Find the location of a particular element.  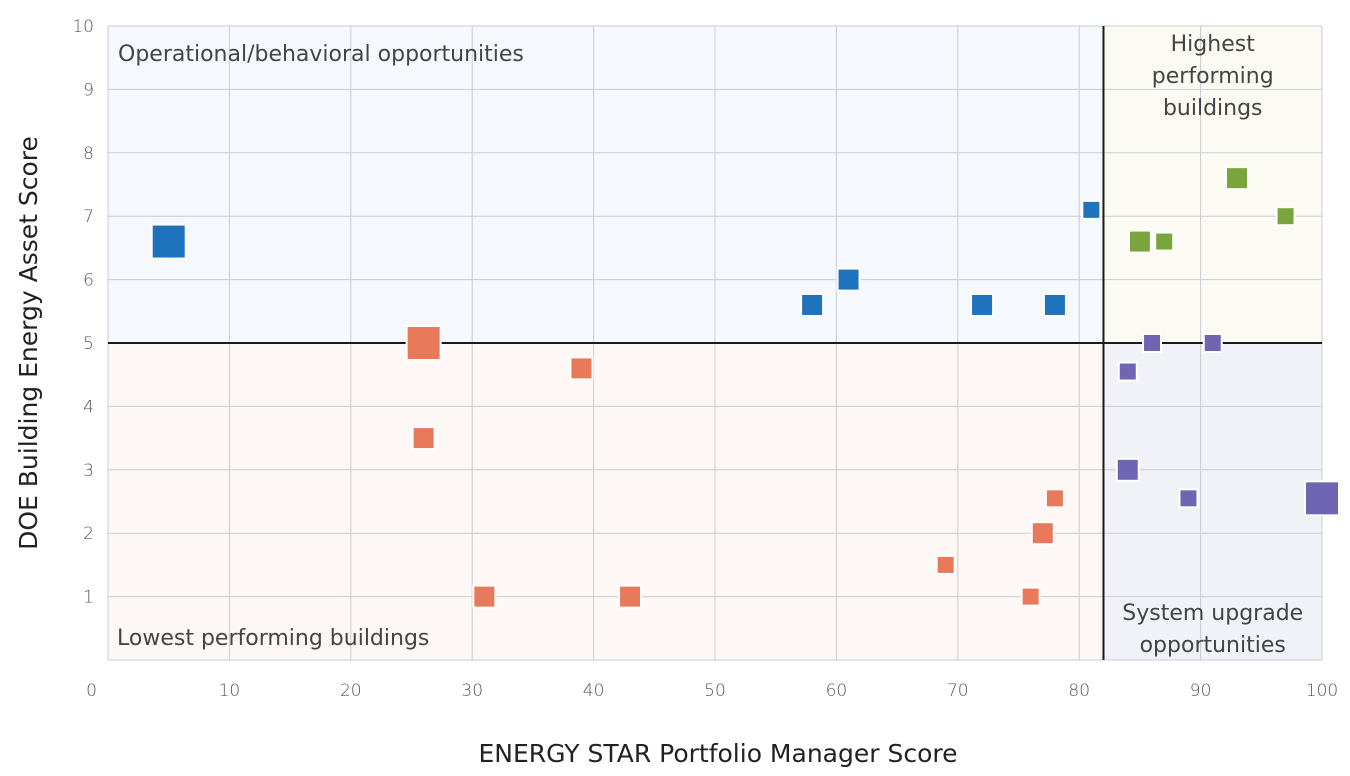

y-tick-label: 1 is located at coordinates (88, 598).